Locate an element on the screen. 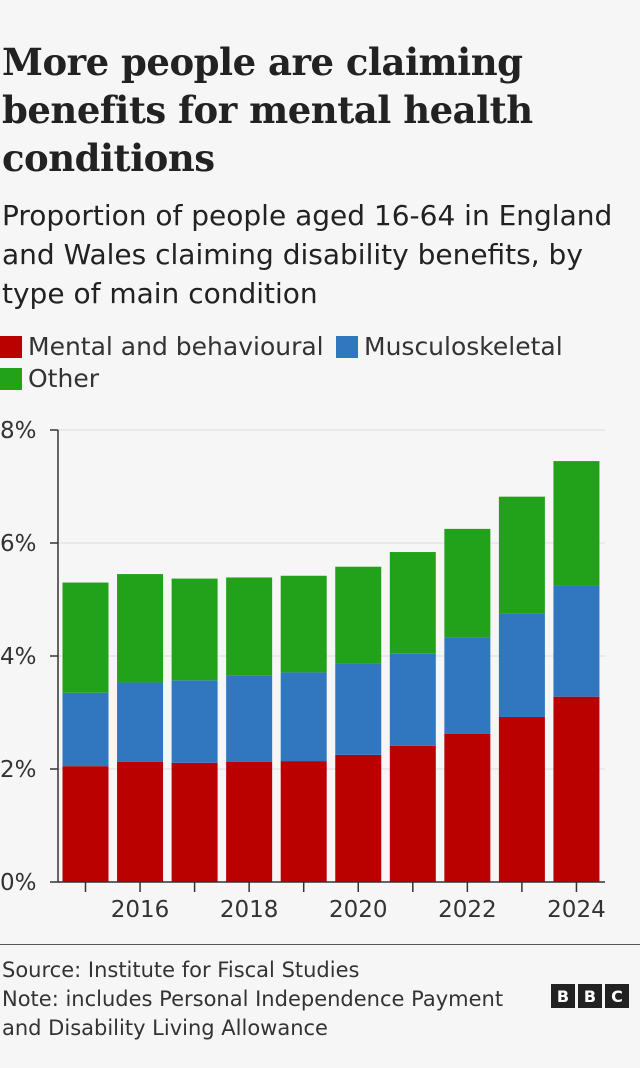  bbc-logo-block: C is located at coordinates (617, 996).